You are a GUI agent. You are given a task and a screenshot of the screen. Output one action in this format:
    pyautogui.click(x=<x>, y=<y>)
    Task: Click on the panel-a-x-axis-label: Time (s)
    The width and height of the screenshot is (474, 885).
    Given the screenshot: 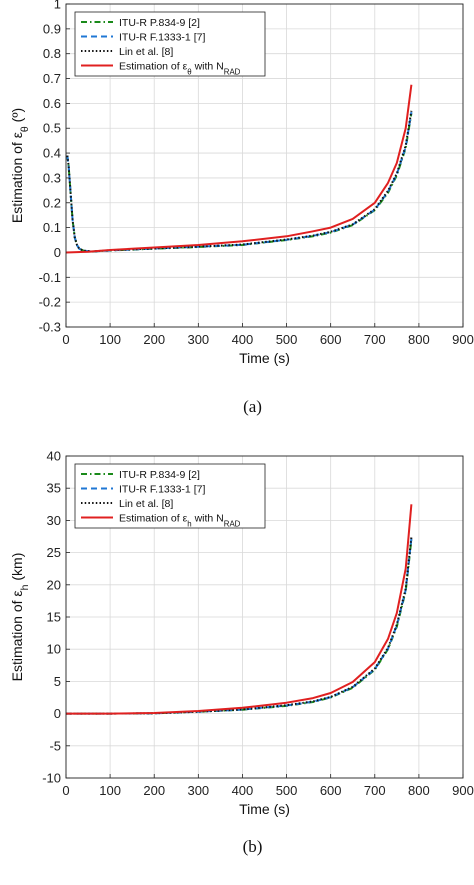 What is the action you would take?
    pyautogui.click(x=264, y=358)
    